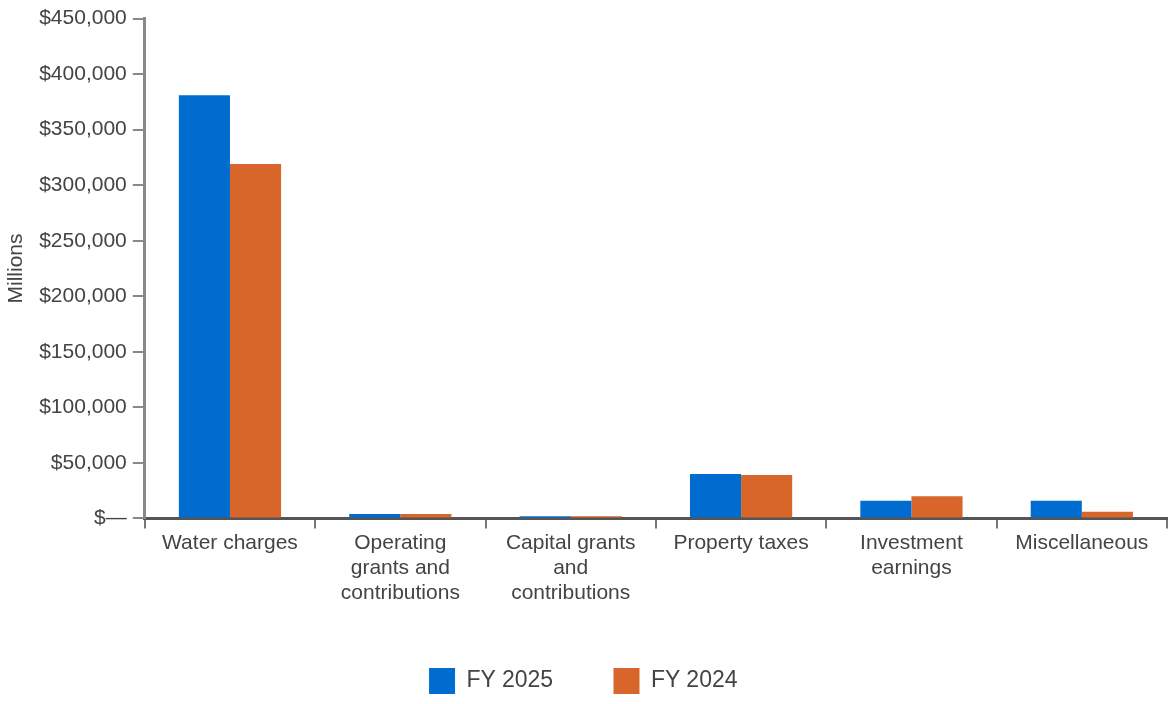  Describe the element at coordinates (83, 406) in the screenshot. I see `y-tick-label: $100,000` at that location.